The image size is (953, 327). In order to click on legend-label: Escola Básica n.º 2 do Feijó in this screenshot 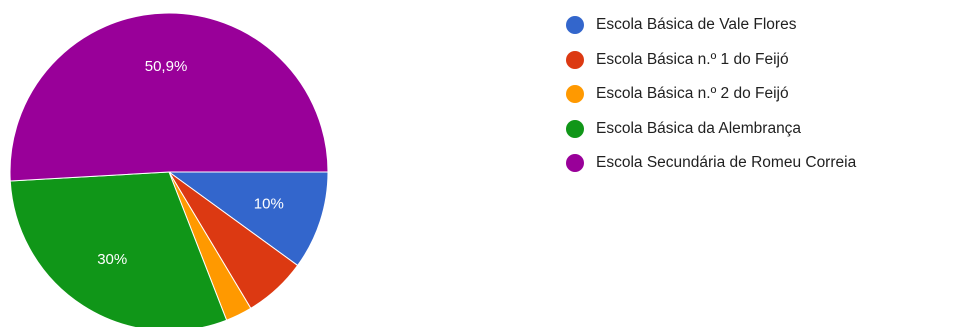, I will do `click(692, 94)`.